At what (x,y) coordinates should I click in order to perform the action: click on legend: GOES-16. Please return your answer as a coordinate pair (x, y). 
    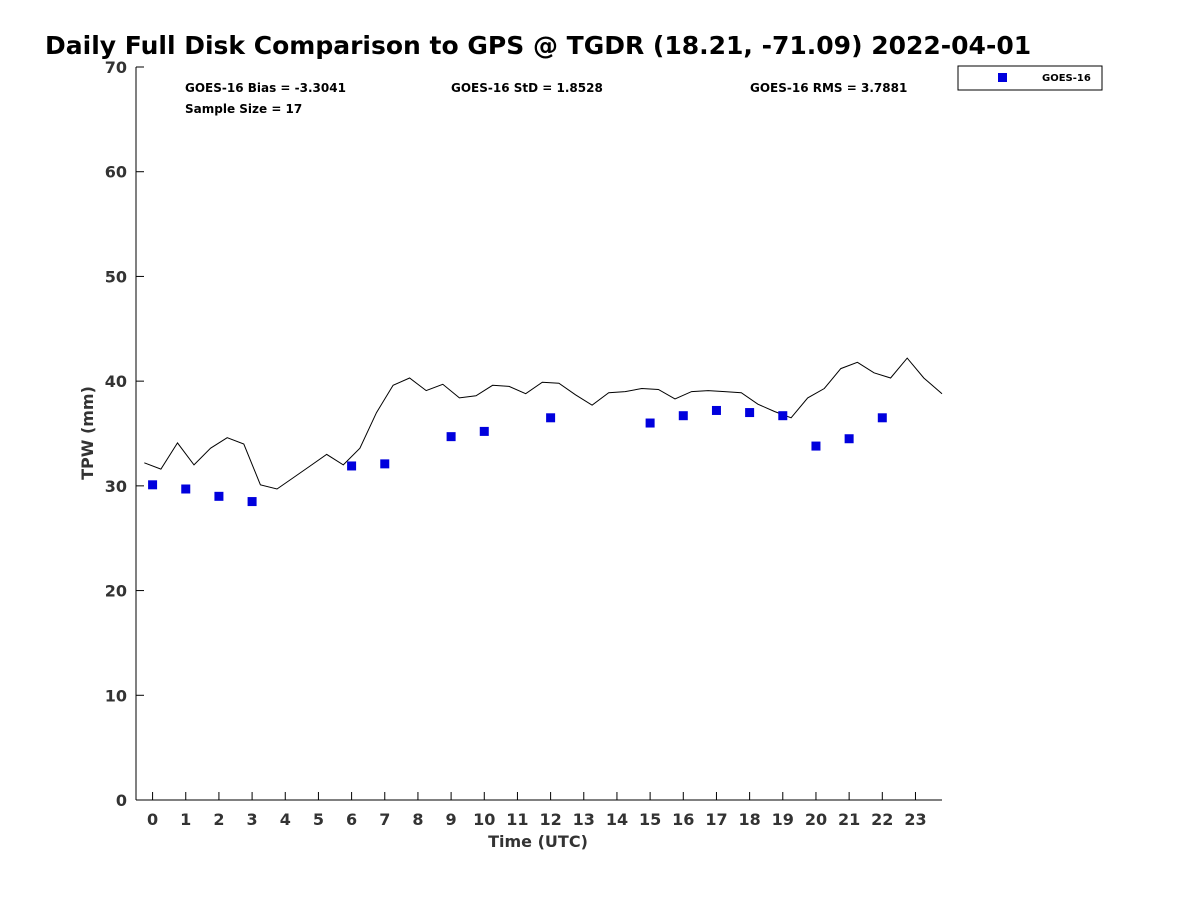
    Looking at the image, I should click on (1030, 78).